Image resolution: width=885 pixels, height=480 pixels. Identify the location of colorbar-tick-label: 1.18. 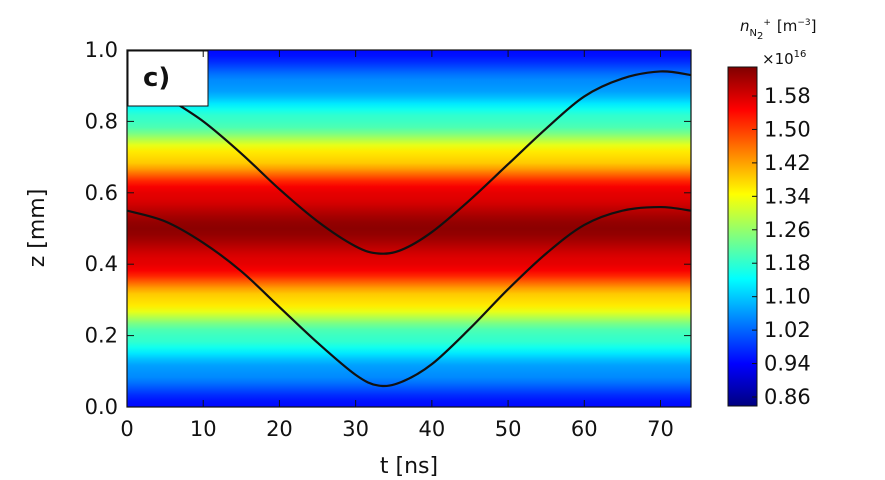
(787, 263).